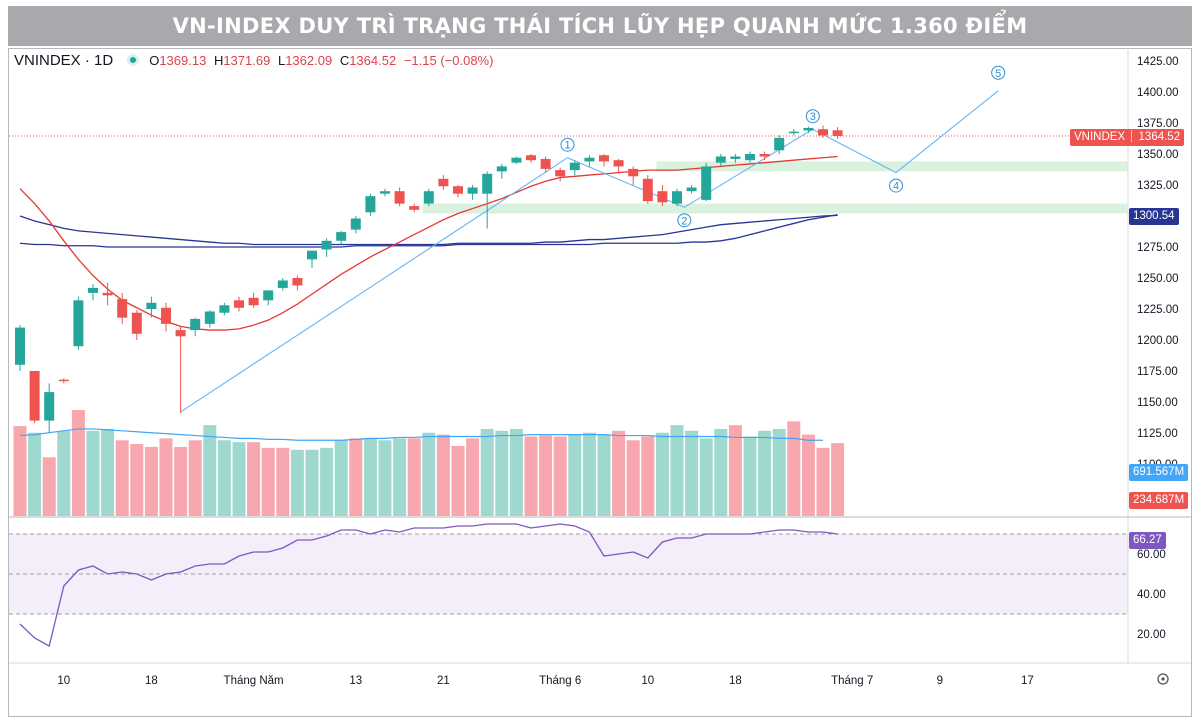  Describe the element at coordinates (281, 60) in the screenshot. I see `low-key: L` at that location.